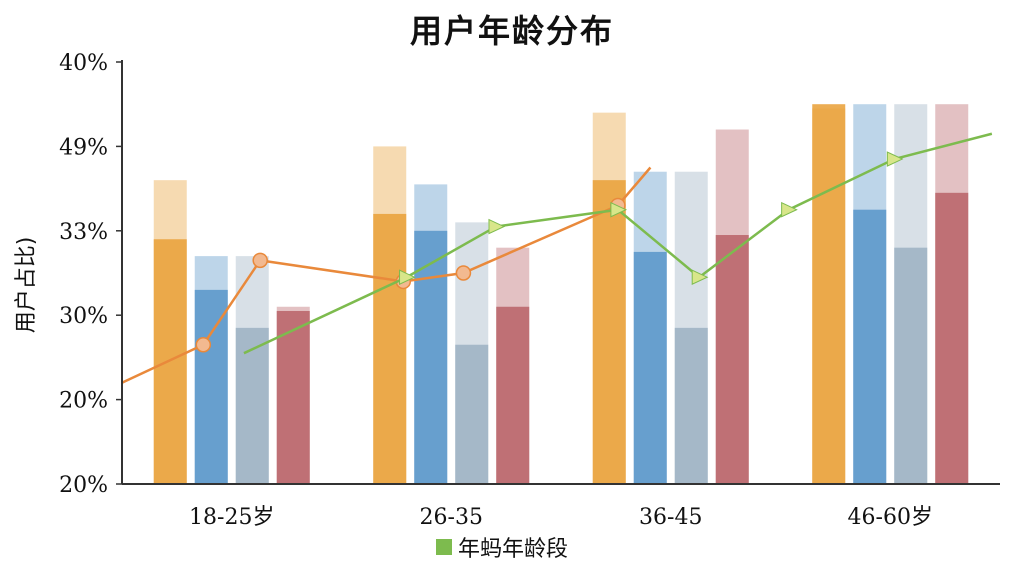 This screenshot has height=576, width=1024. What do you see at coordinates (890, 517) in the screenshot?
I see `x-tick-label: 46-60岁` at bounding box center [890, 517].